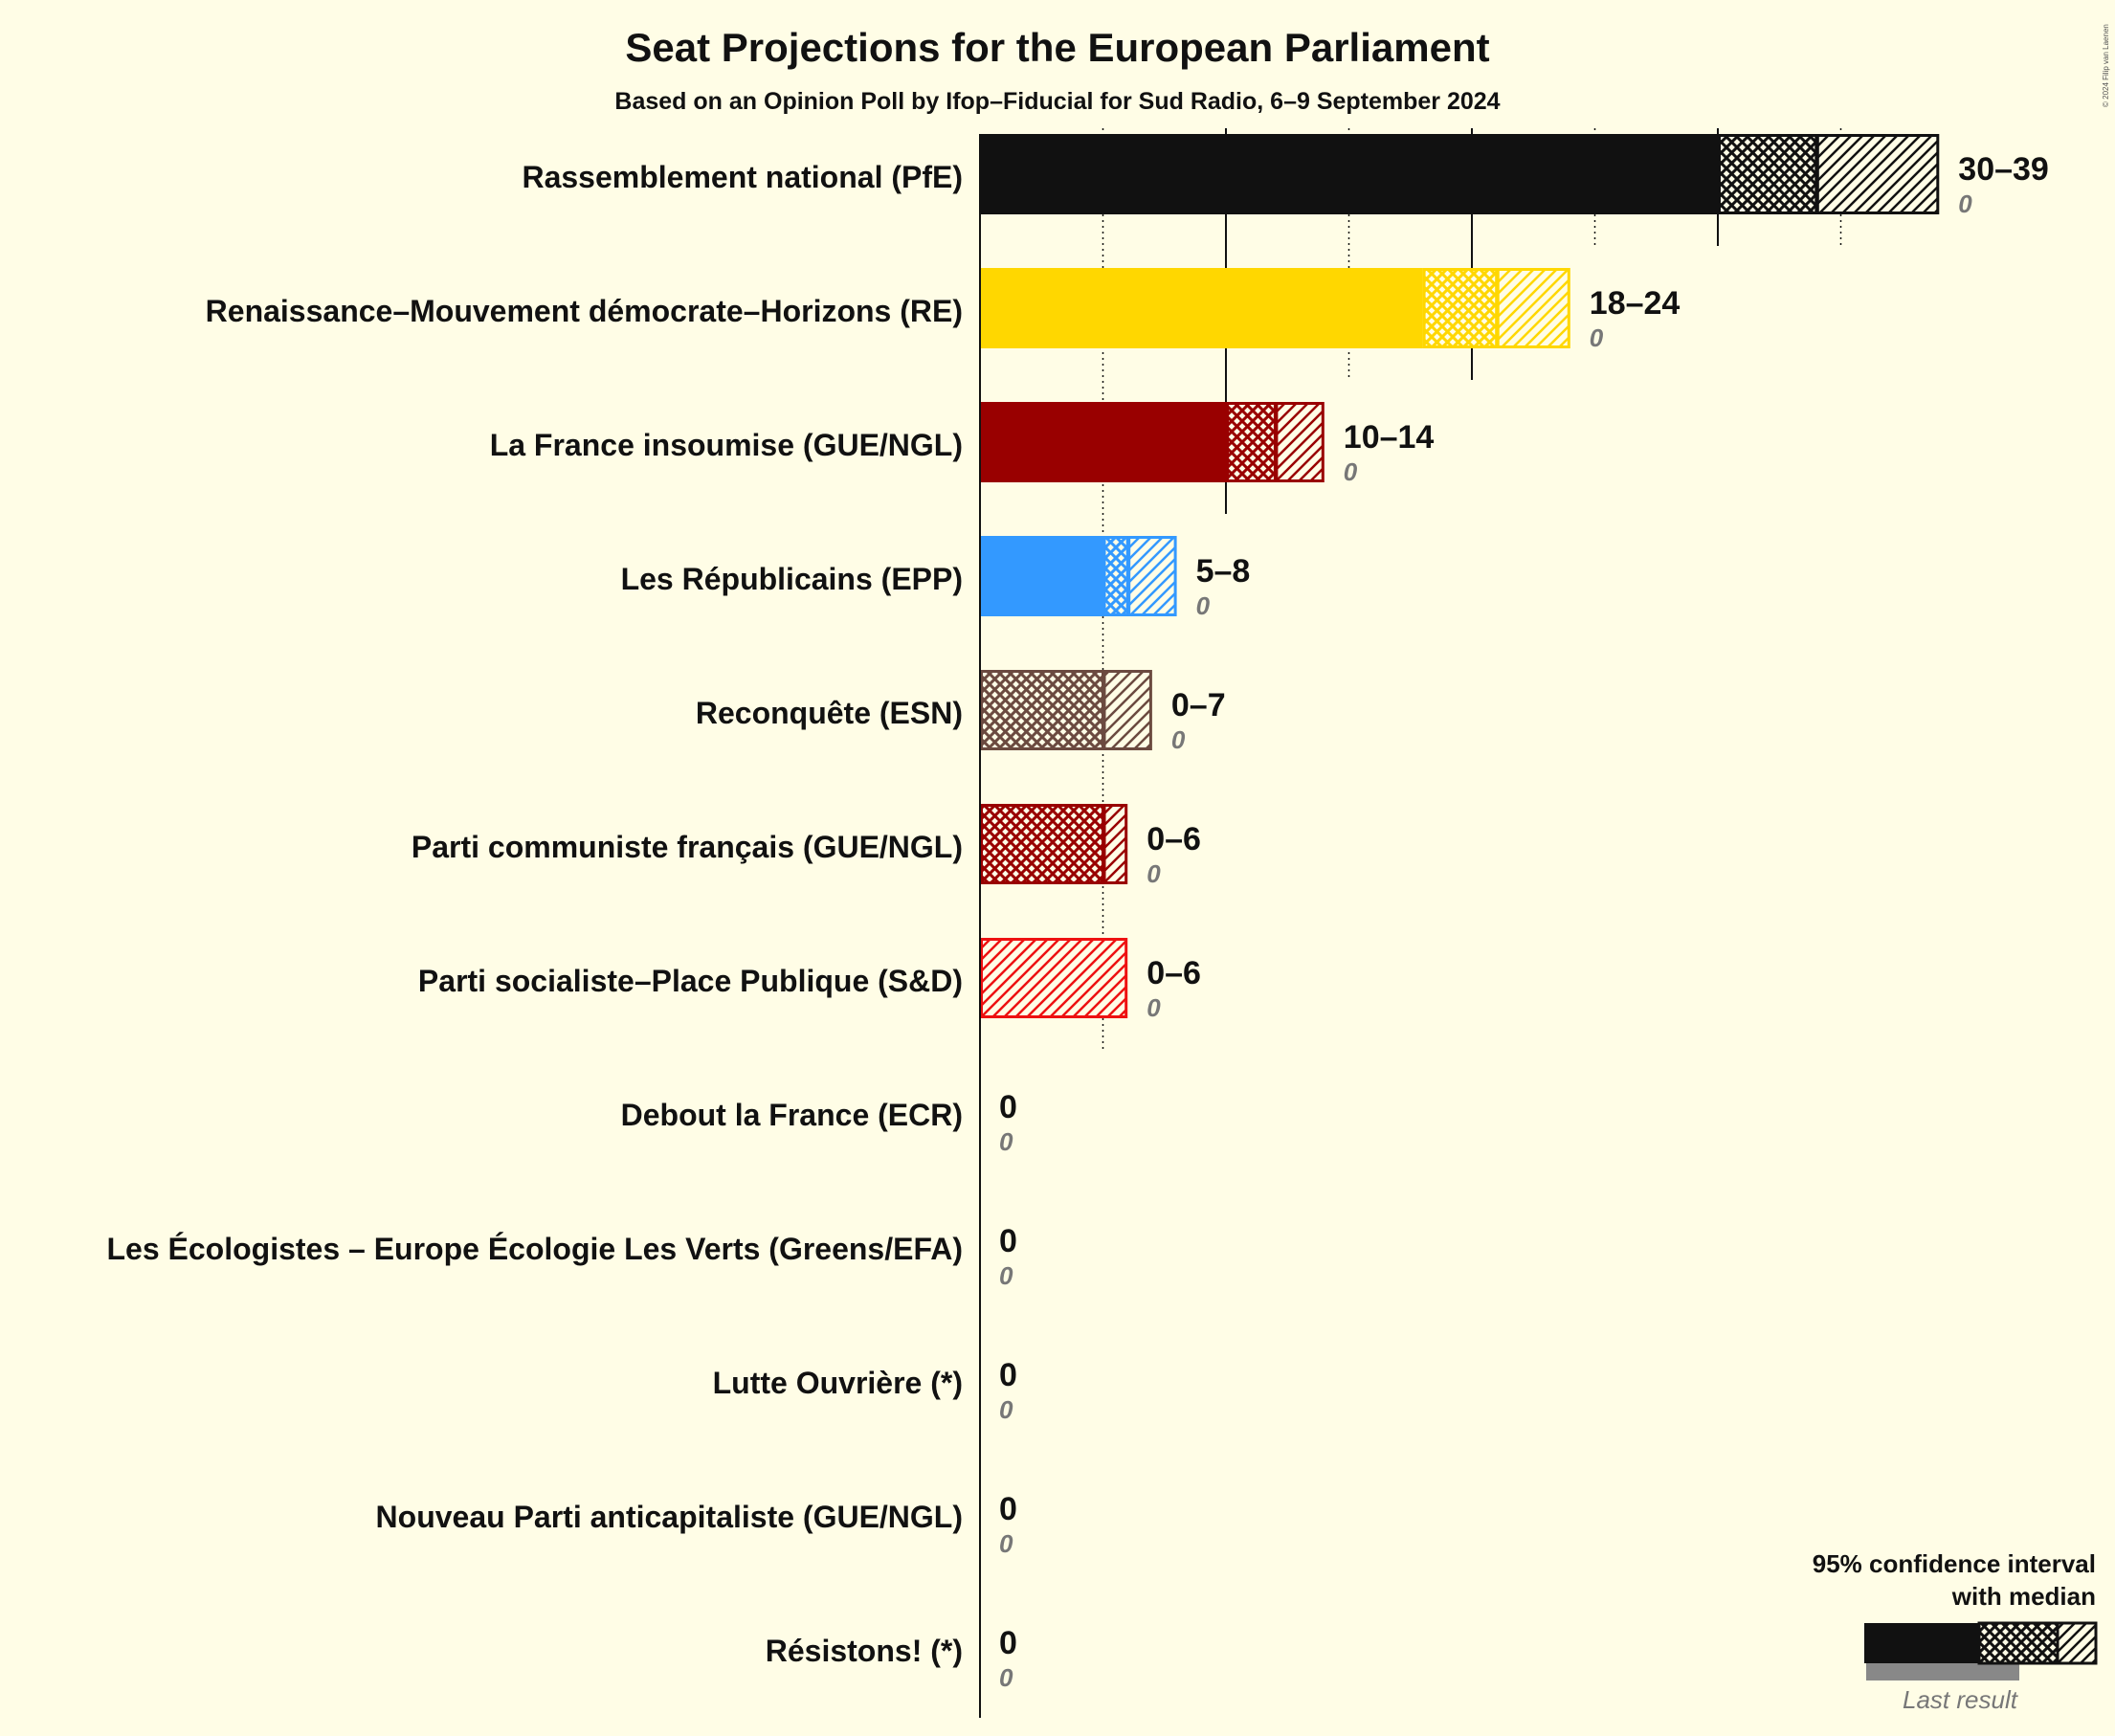 The width and height of the screenshot is (2115, 1736). What do you see at coordinates (864, 1651) in the screenshot?
I see `party-label: Résistons! (*)` at bounding box center [864, 1651].